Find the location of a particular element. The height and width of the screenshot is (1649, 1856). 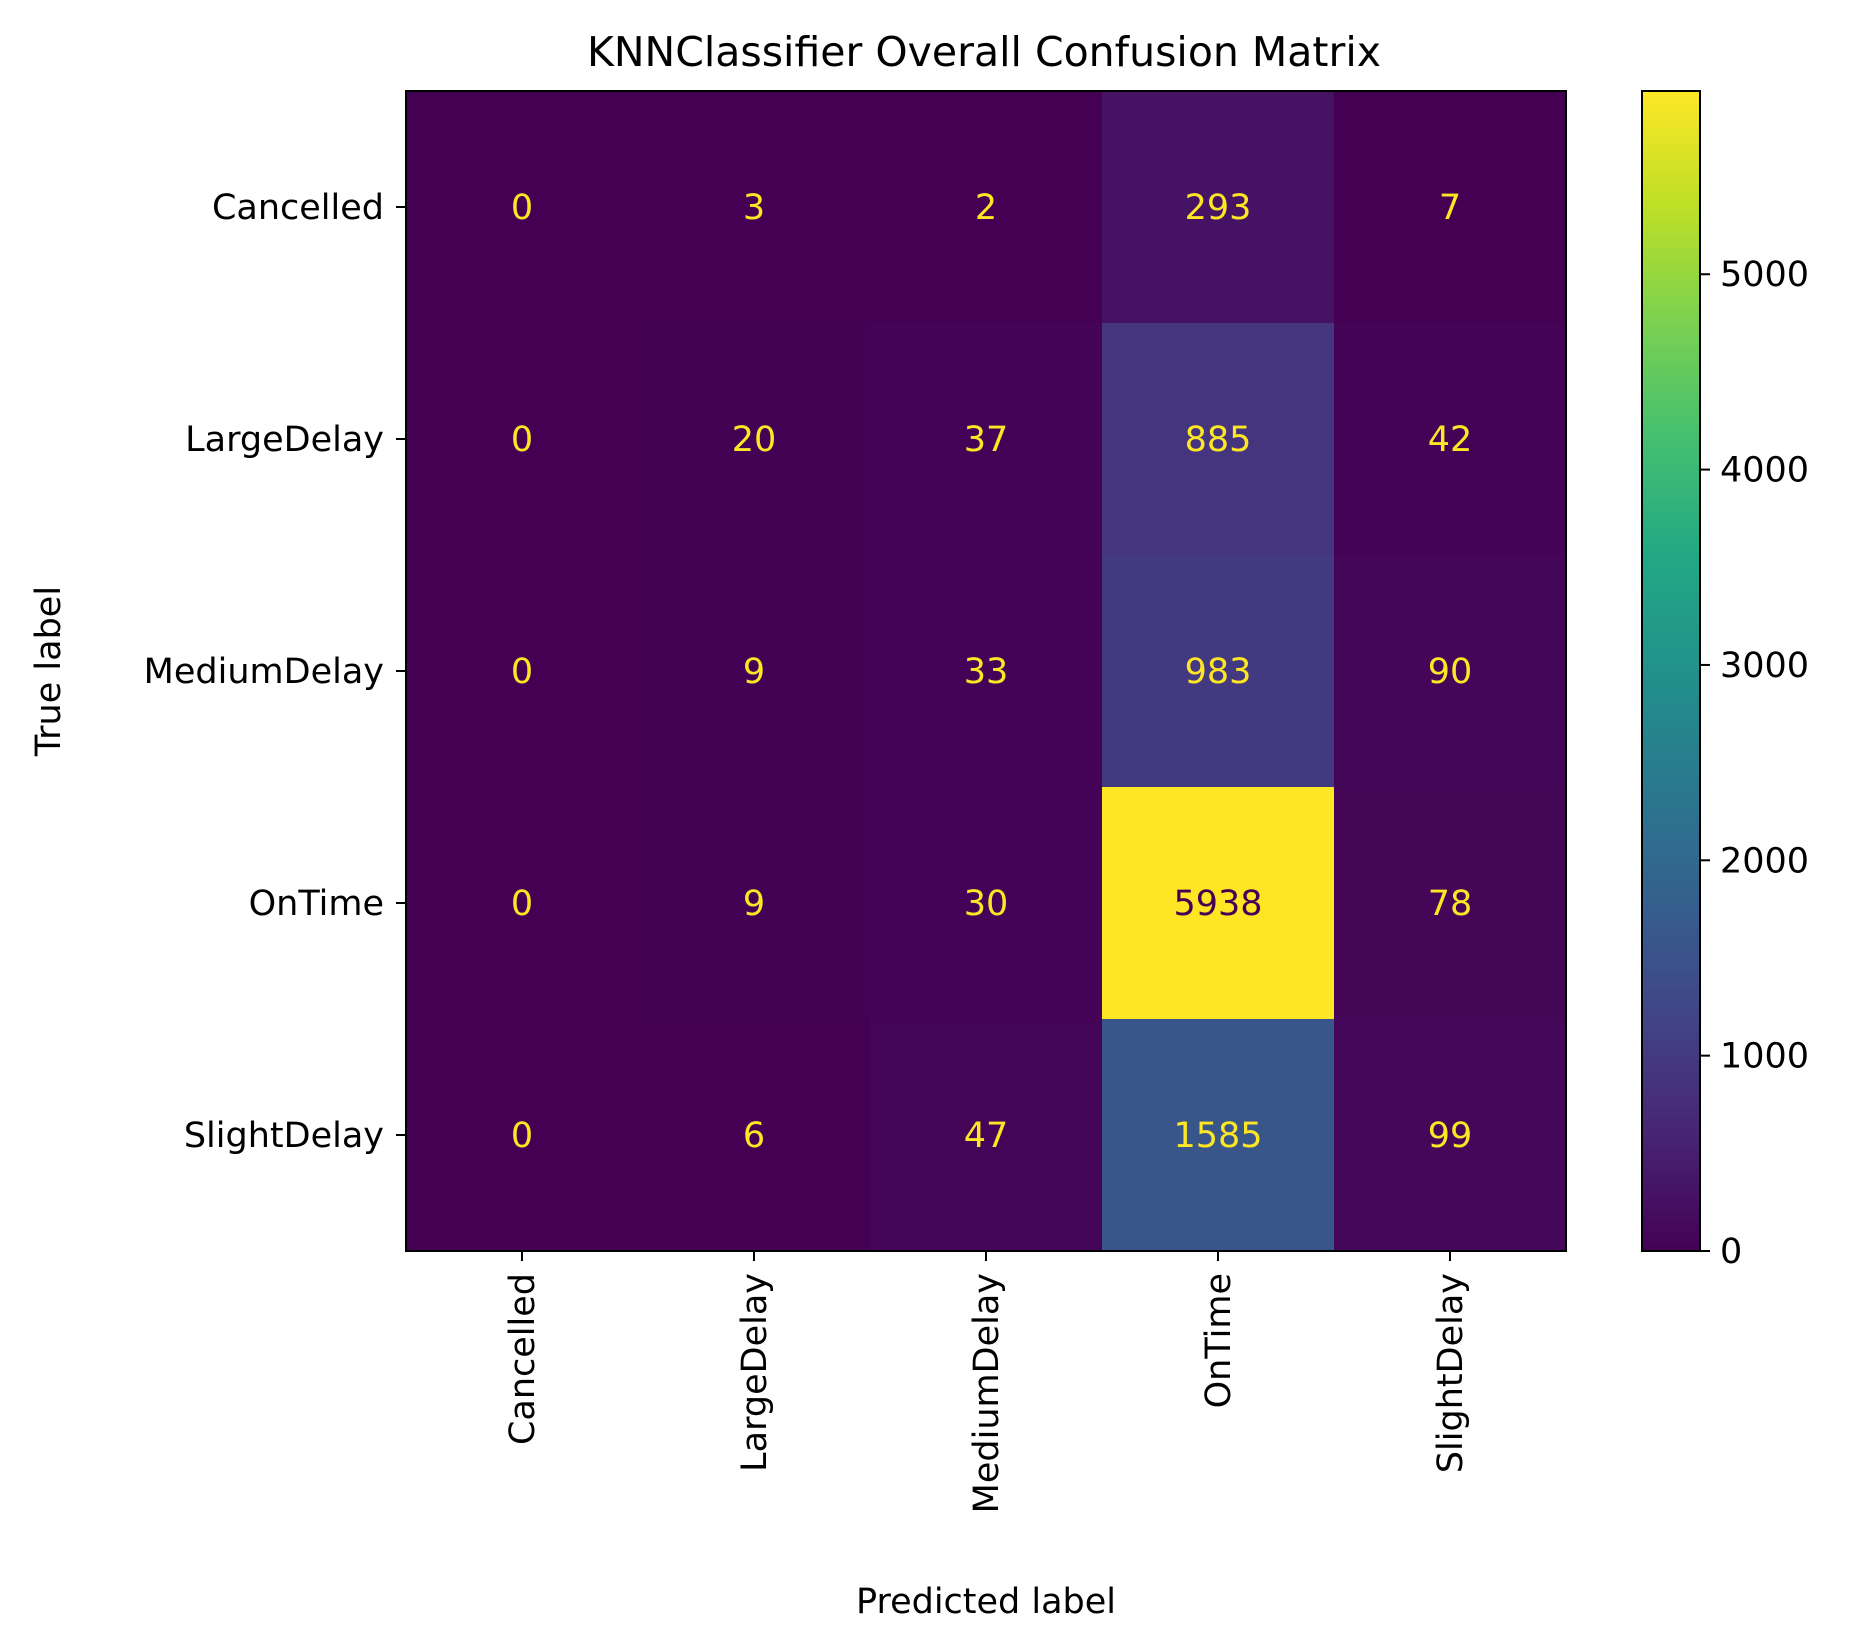

cell-value-label: 20 is located at coordinates (754, 440).